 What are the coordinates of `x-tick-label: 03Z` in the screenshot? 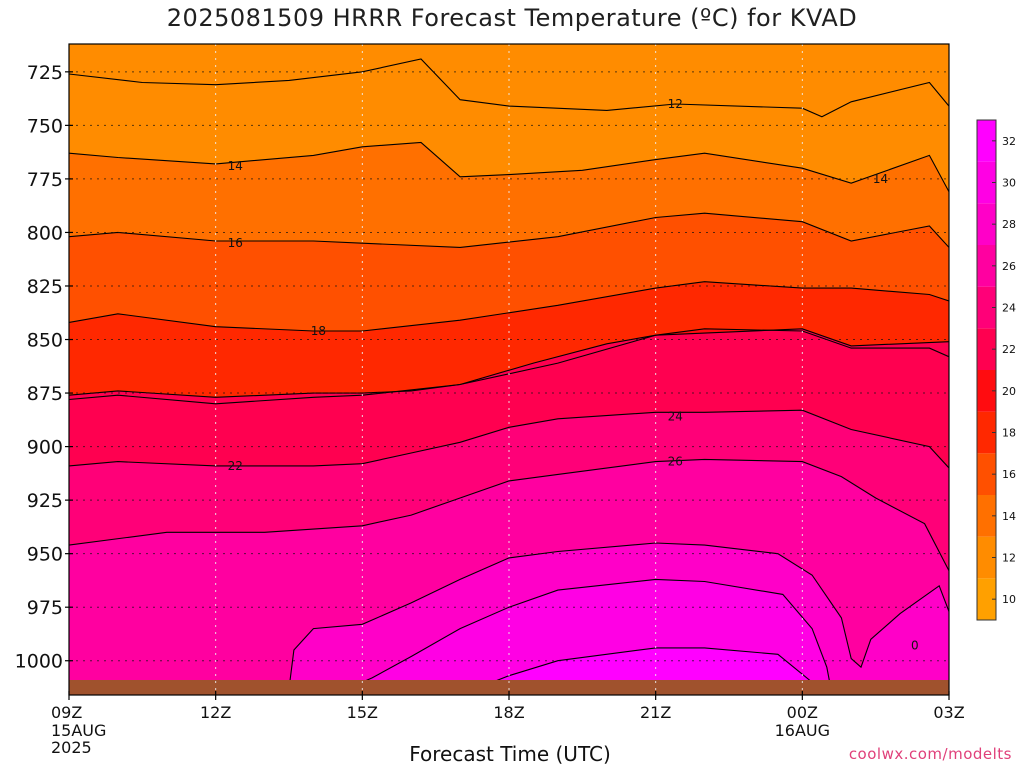 It's located at (948, 712).